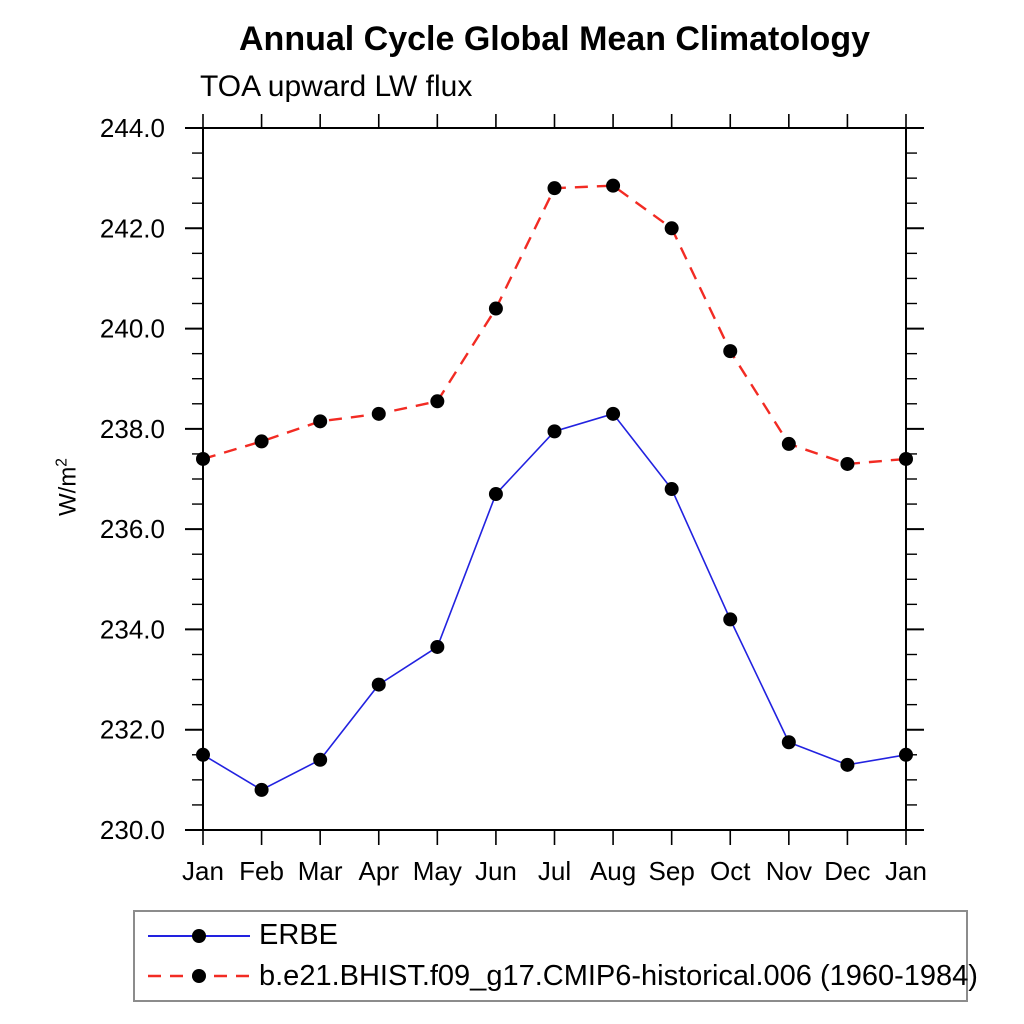 The image size is (1024, 1024). Describe the element at coordinates (132, 529) in the screenshot. I see `y-axis-tick-label: 236.0` at that location.